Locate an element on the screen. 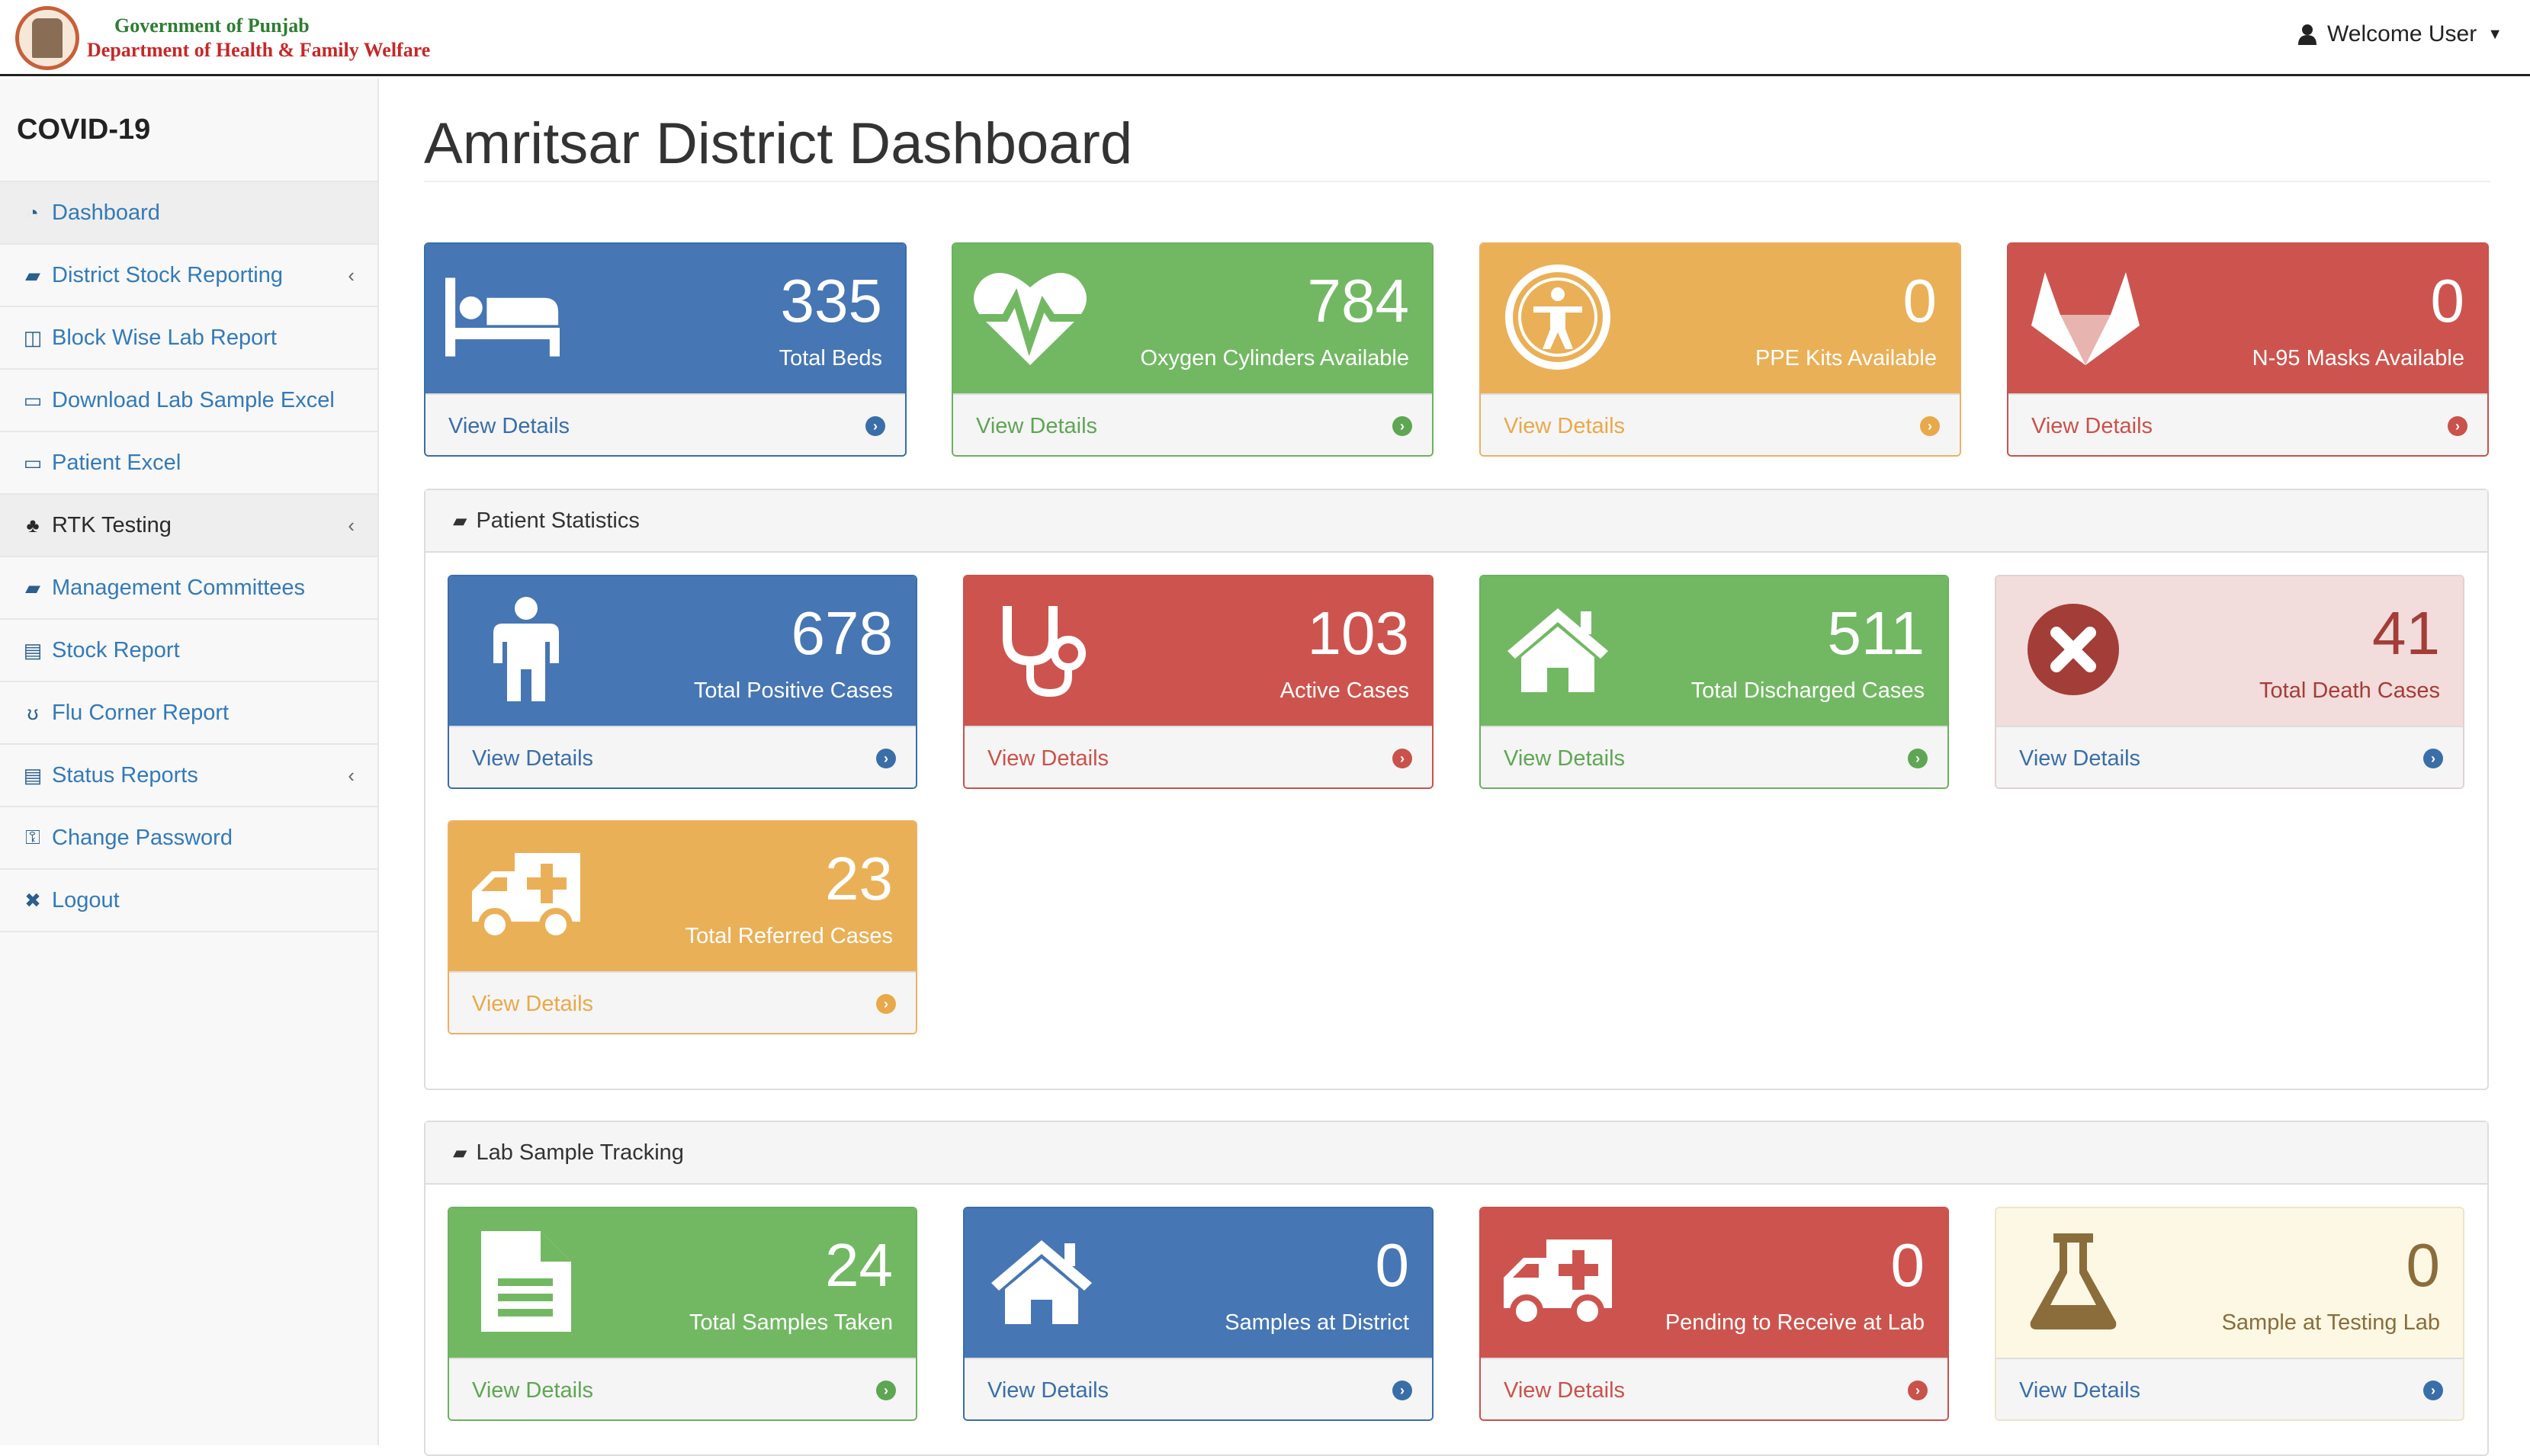  male-icon is located at coordinates (526, 649).